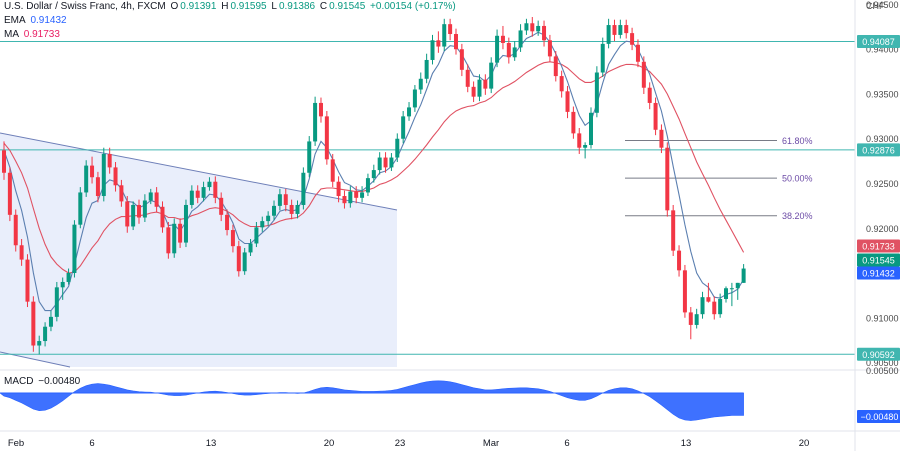 Image resolution: width=900 pixels, height=451 pixels. What do you see at coordinates (878, 260) in the screenshot?
I see `close-price-tag` at bounding box center [878, 260].